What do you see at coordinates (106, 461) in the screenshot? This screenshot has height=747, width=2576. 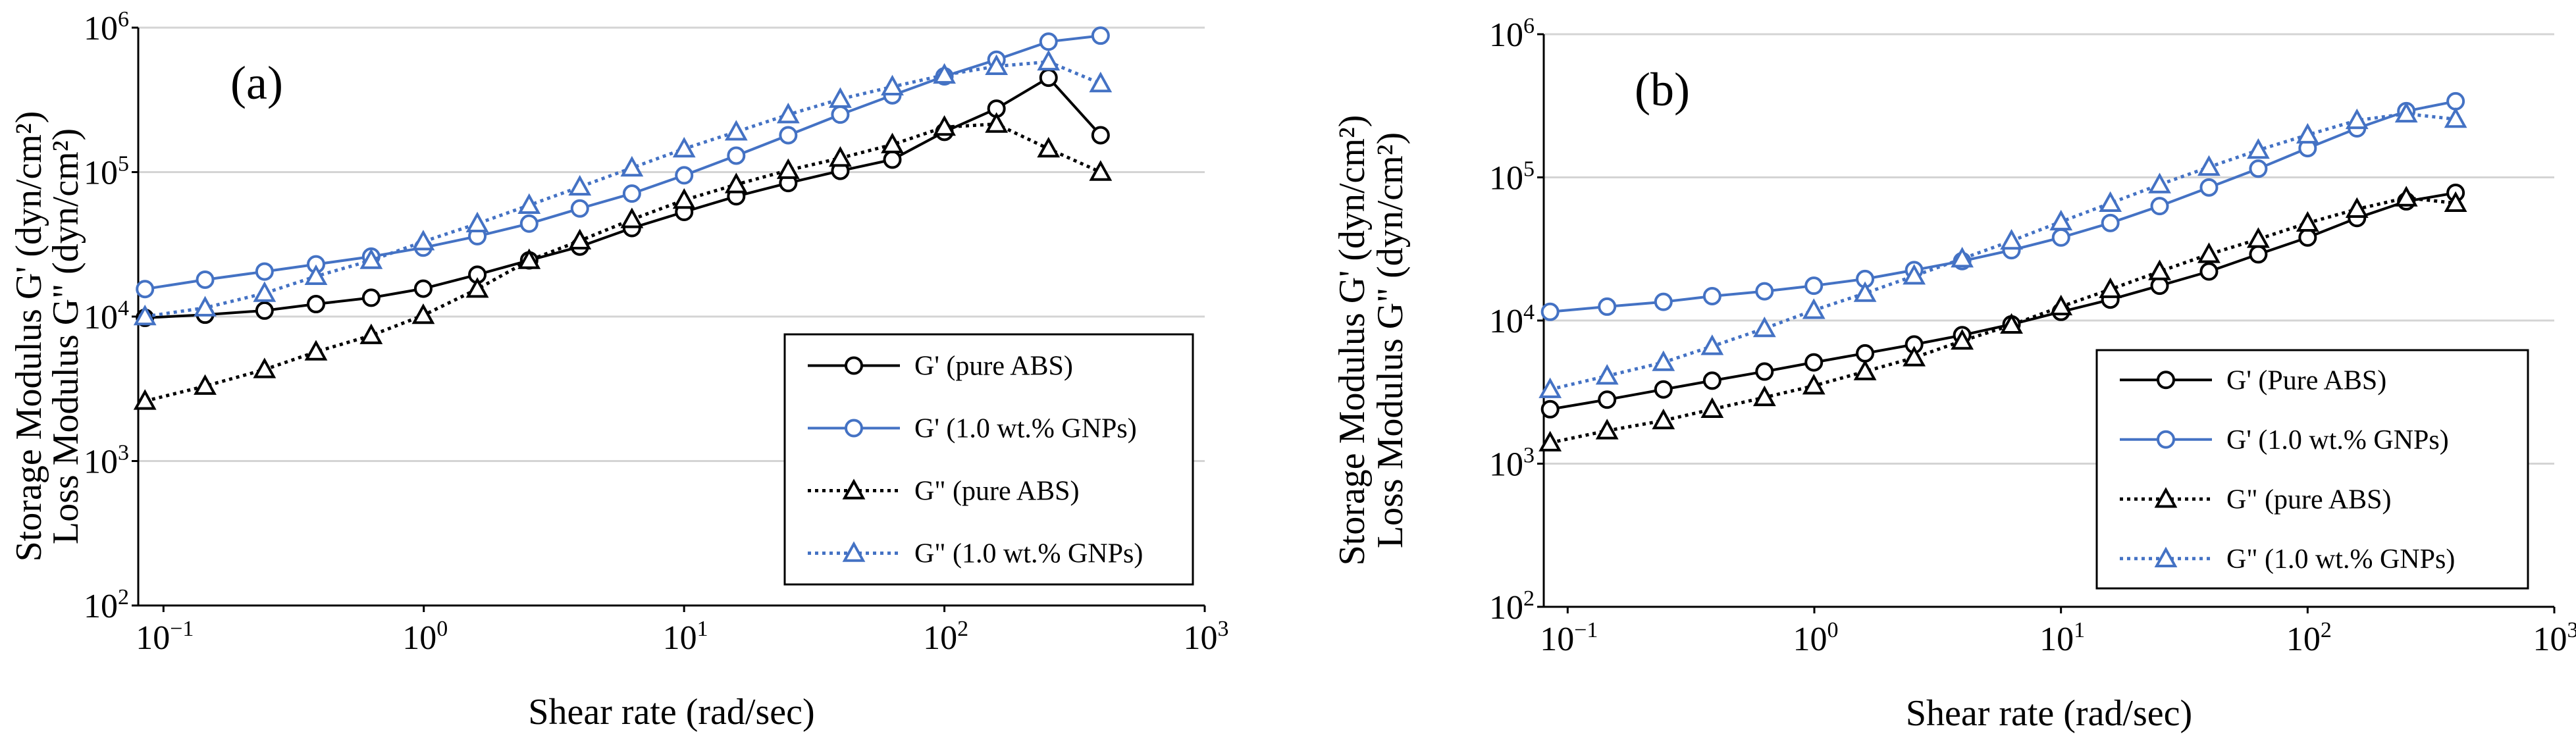 I see `y-tick-label: 10³` at bounding box center [106, 461].